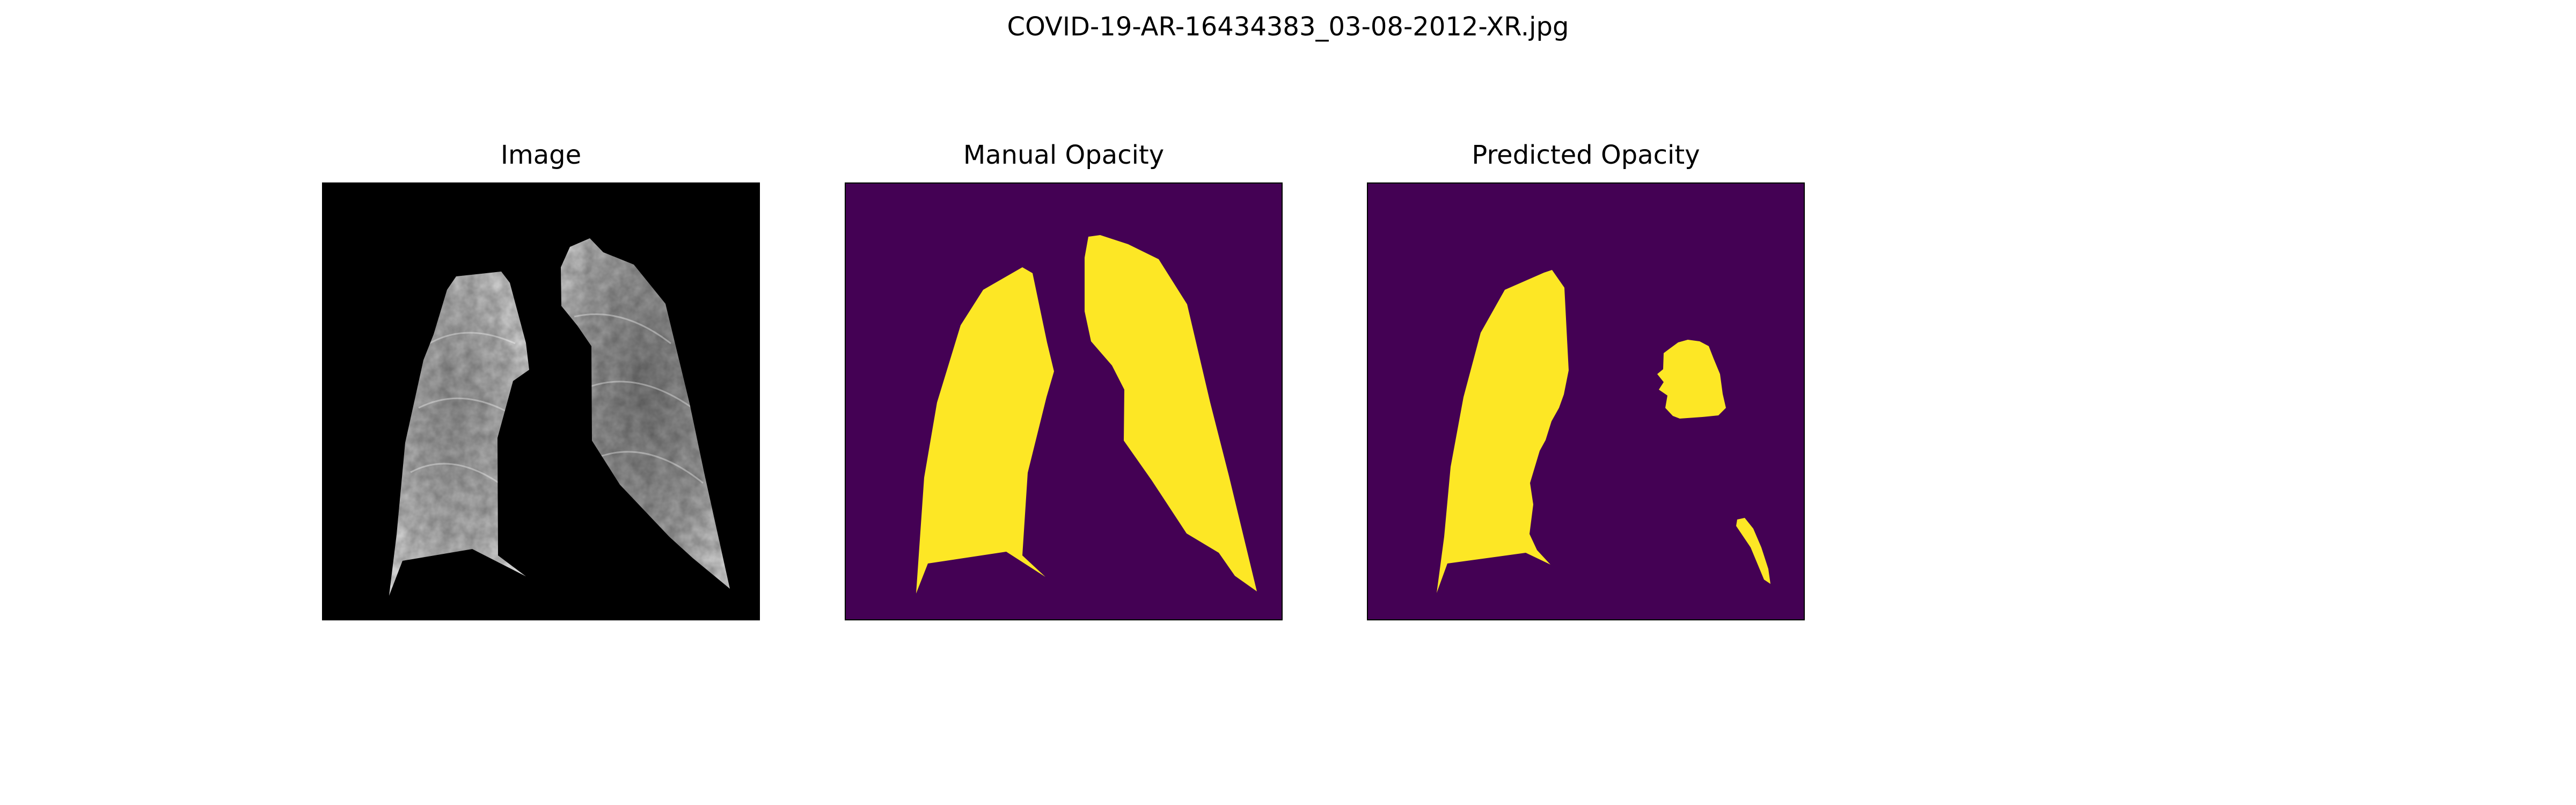 The height and width of the screenshot is (805, 2576). Describe the element at coordinates (541, 401) in the screenshot. I see `xray-image` at that location.